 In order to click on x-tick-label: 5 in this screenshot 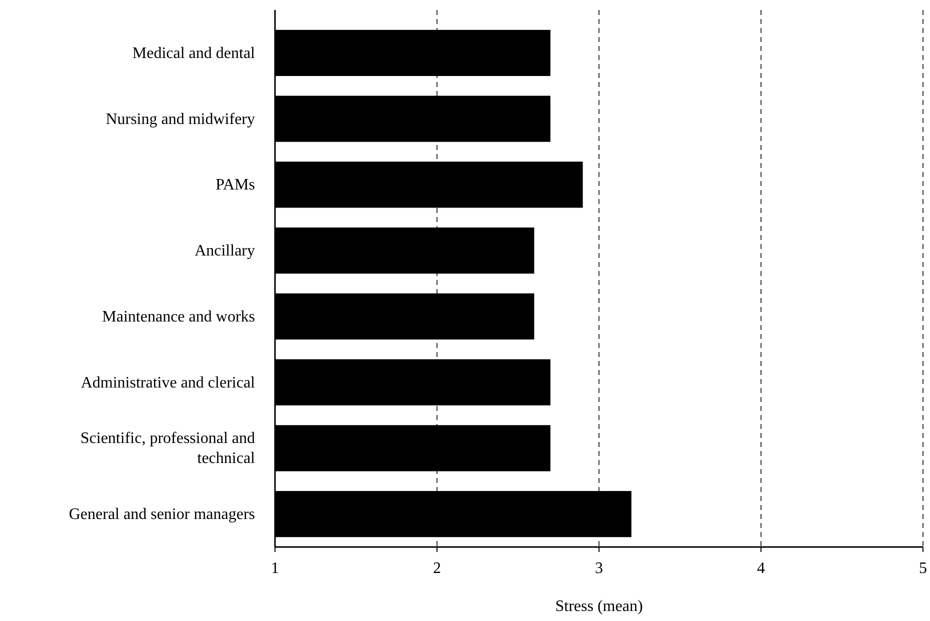, I will do `click(923, 568)`.